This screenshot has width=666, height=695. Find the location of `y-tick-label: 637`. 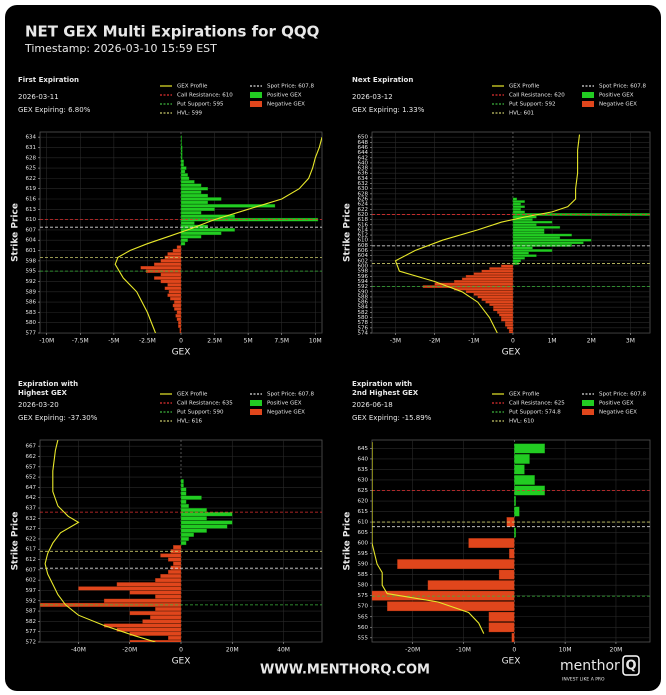

y-tick-label: 637 is located at coordinates (31, 509).